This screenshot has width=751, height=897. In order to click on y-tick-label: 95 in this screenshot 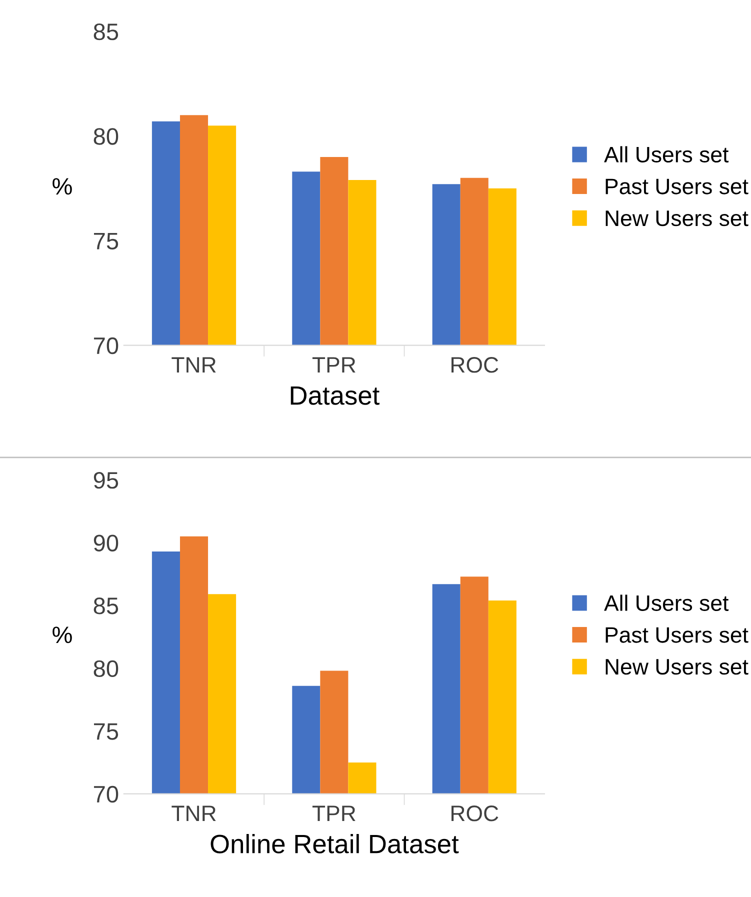, I will do `click(106, 480)`.